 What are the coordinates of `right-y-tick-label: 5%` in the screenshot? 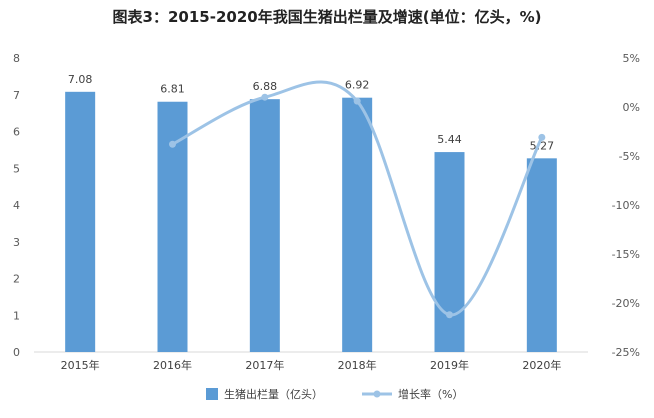 It's located at (631, 58).